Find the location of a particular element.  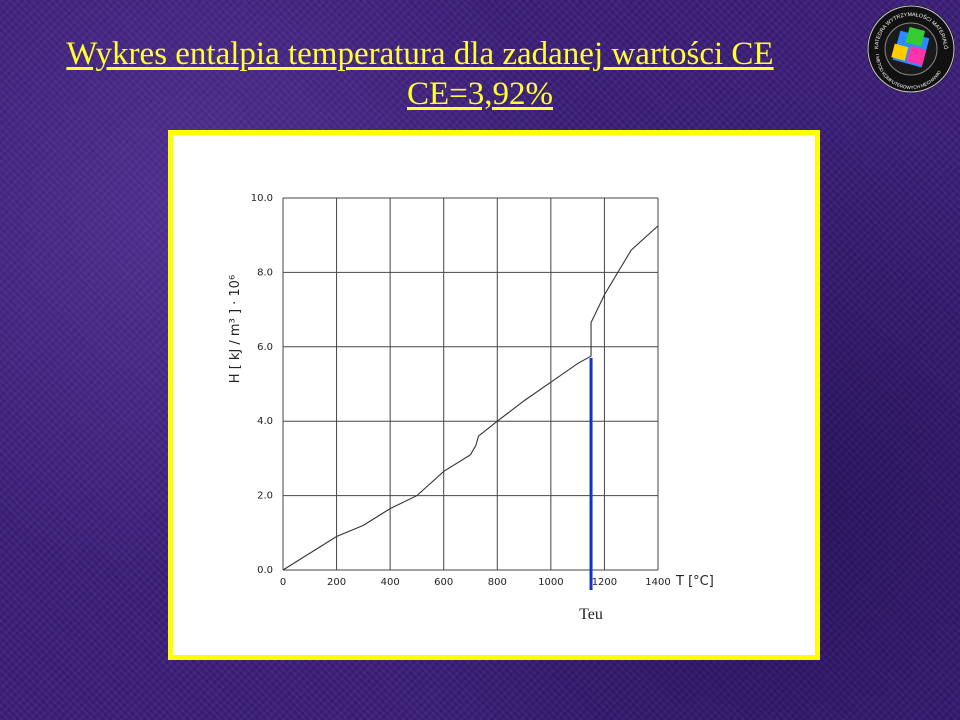

y-tick-label: 6.0 is located at coordinates (265, 347).